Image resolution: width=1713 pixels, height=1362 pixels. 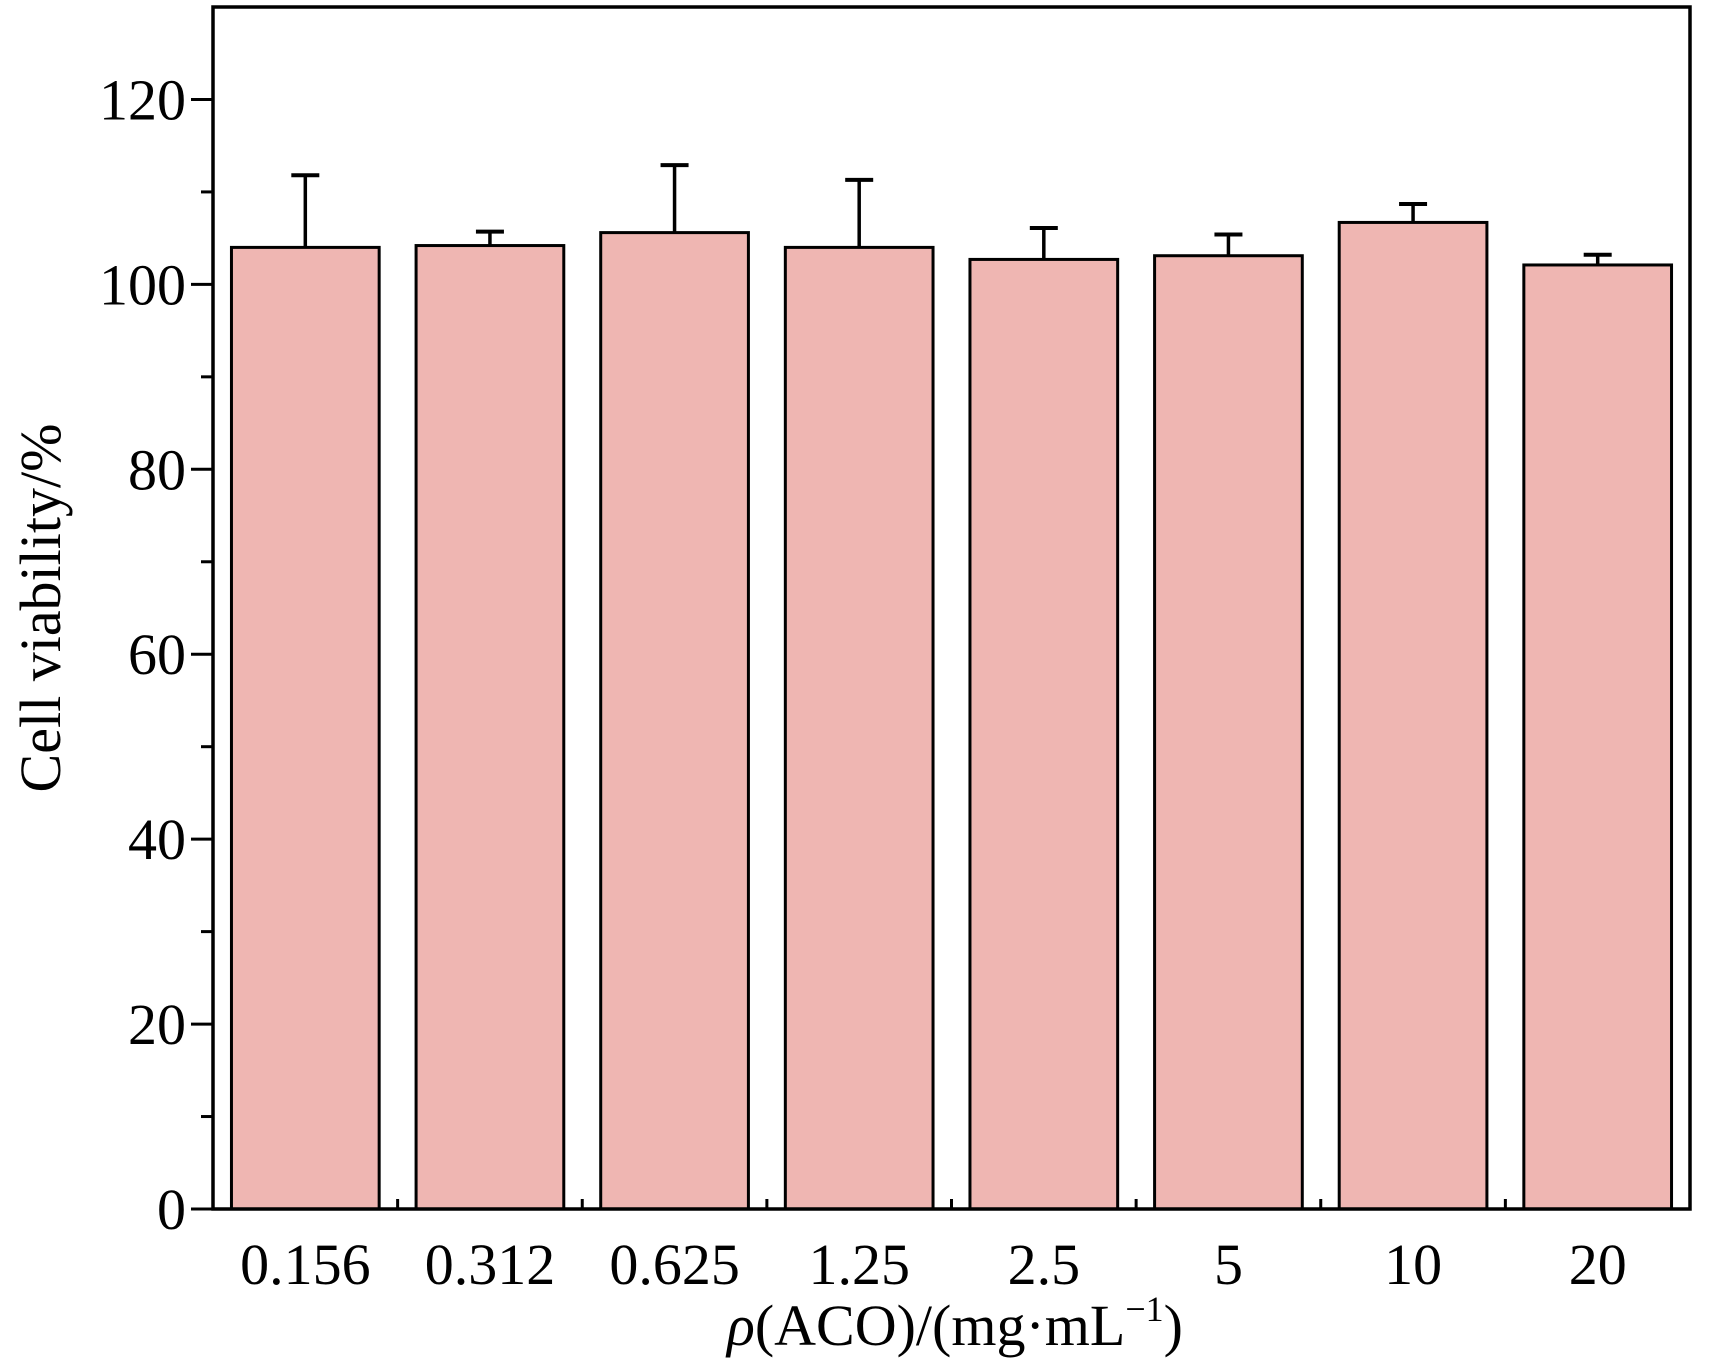 I want to click on x-axis-title-symbol: ρ, so click(x=740, y=1325).